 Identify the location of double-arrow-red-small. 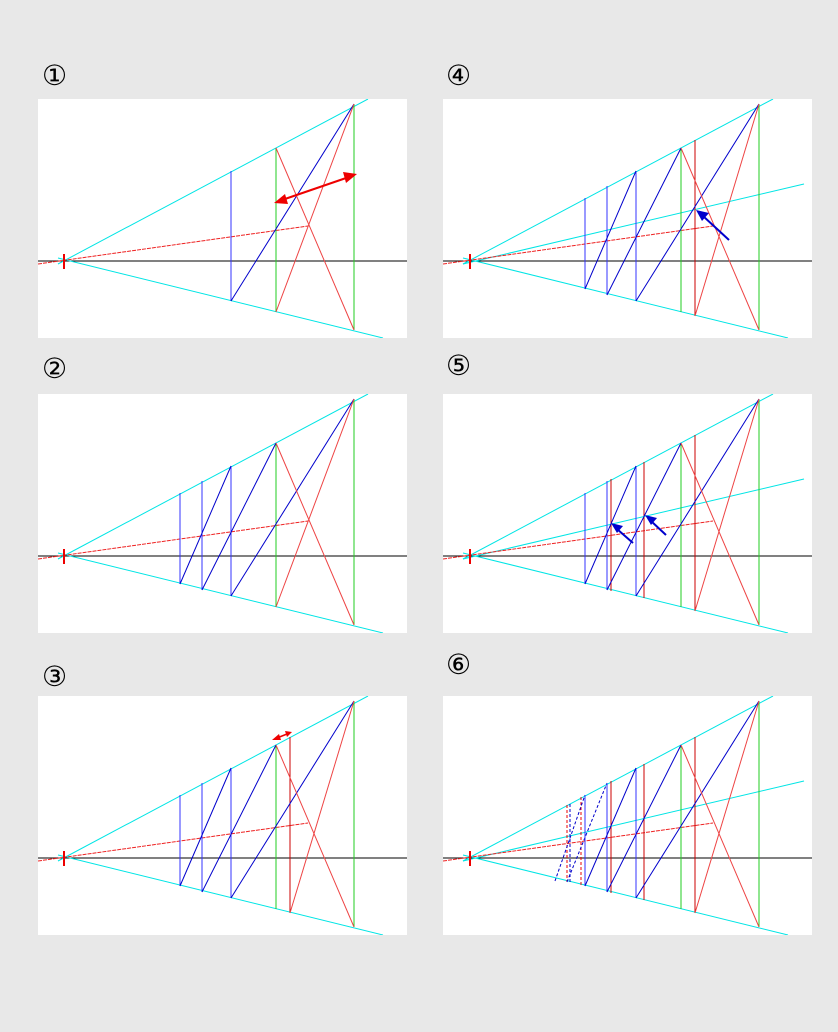
(282, 735).